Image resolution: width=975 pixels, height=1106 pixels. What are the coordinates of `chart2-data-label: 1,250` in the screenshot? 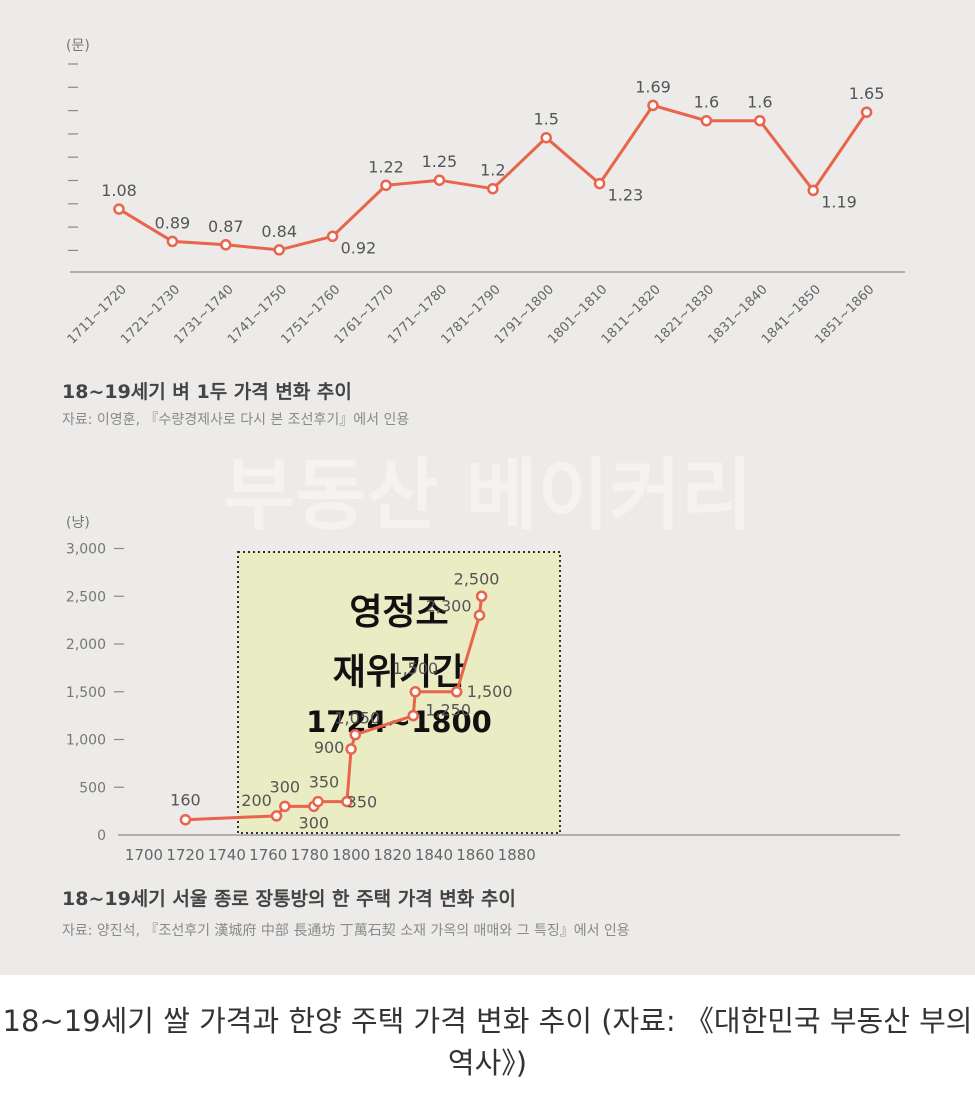 It's located at (448, 710).